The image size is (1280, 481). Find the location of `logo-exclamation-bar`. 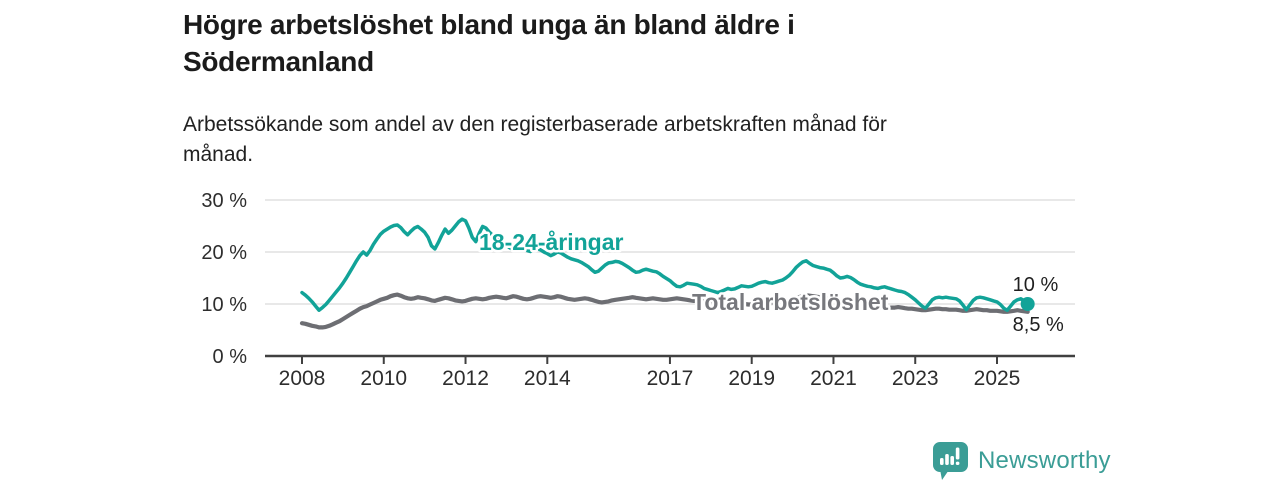

logo-exclamation-bar is located at coordinates (957, 453).